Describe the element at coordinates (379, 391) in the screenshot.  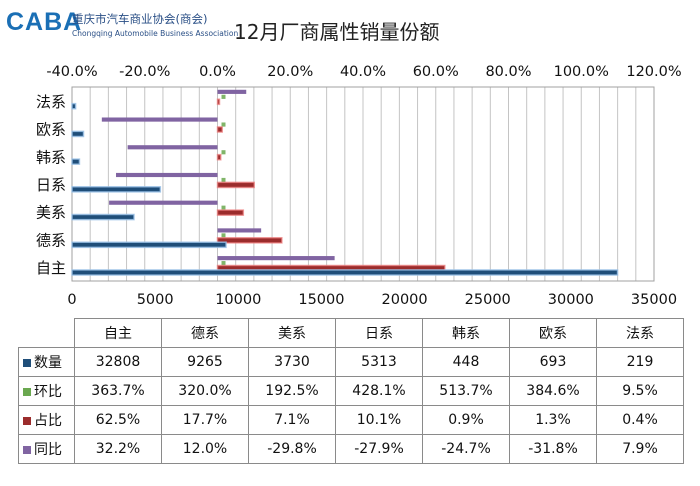
I see `table-cell: 428.1%` at that location.